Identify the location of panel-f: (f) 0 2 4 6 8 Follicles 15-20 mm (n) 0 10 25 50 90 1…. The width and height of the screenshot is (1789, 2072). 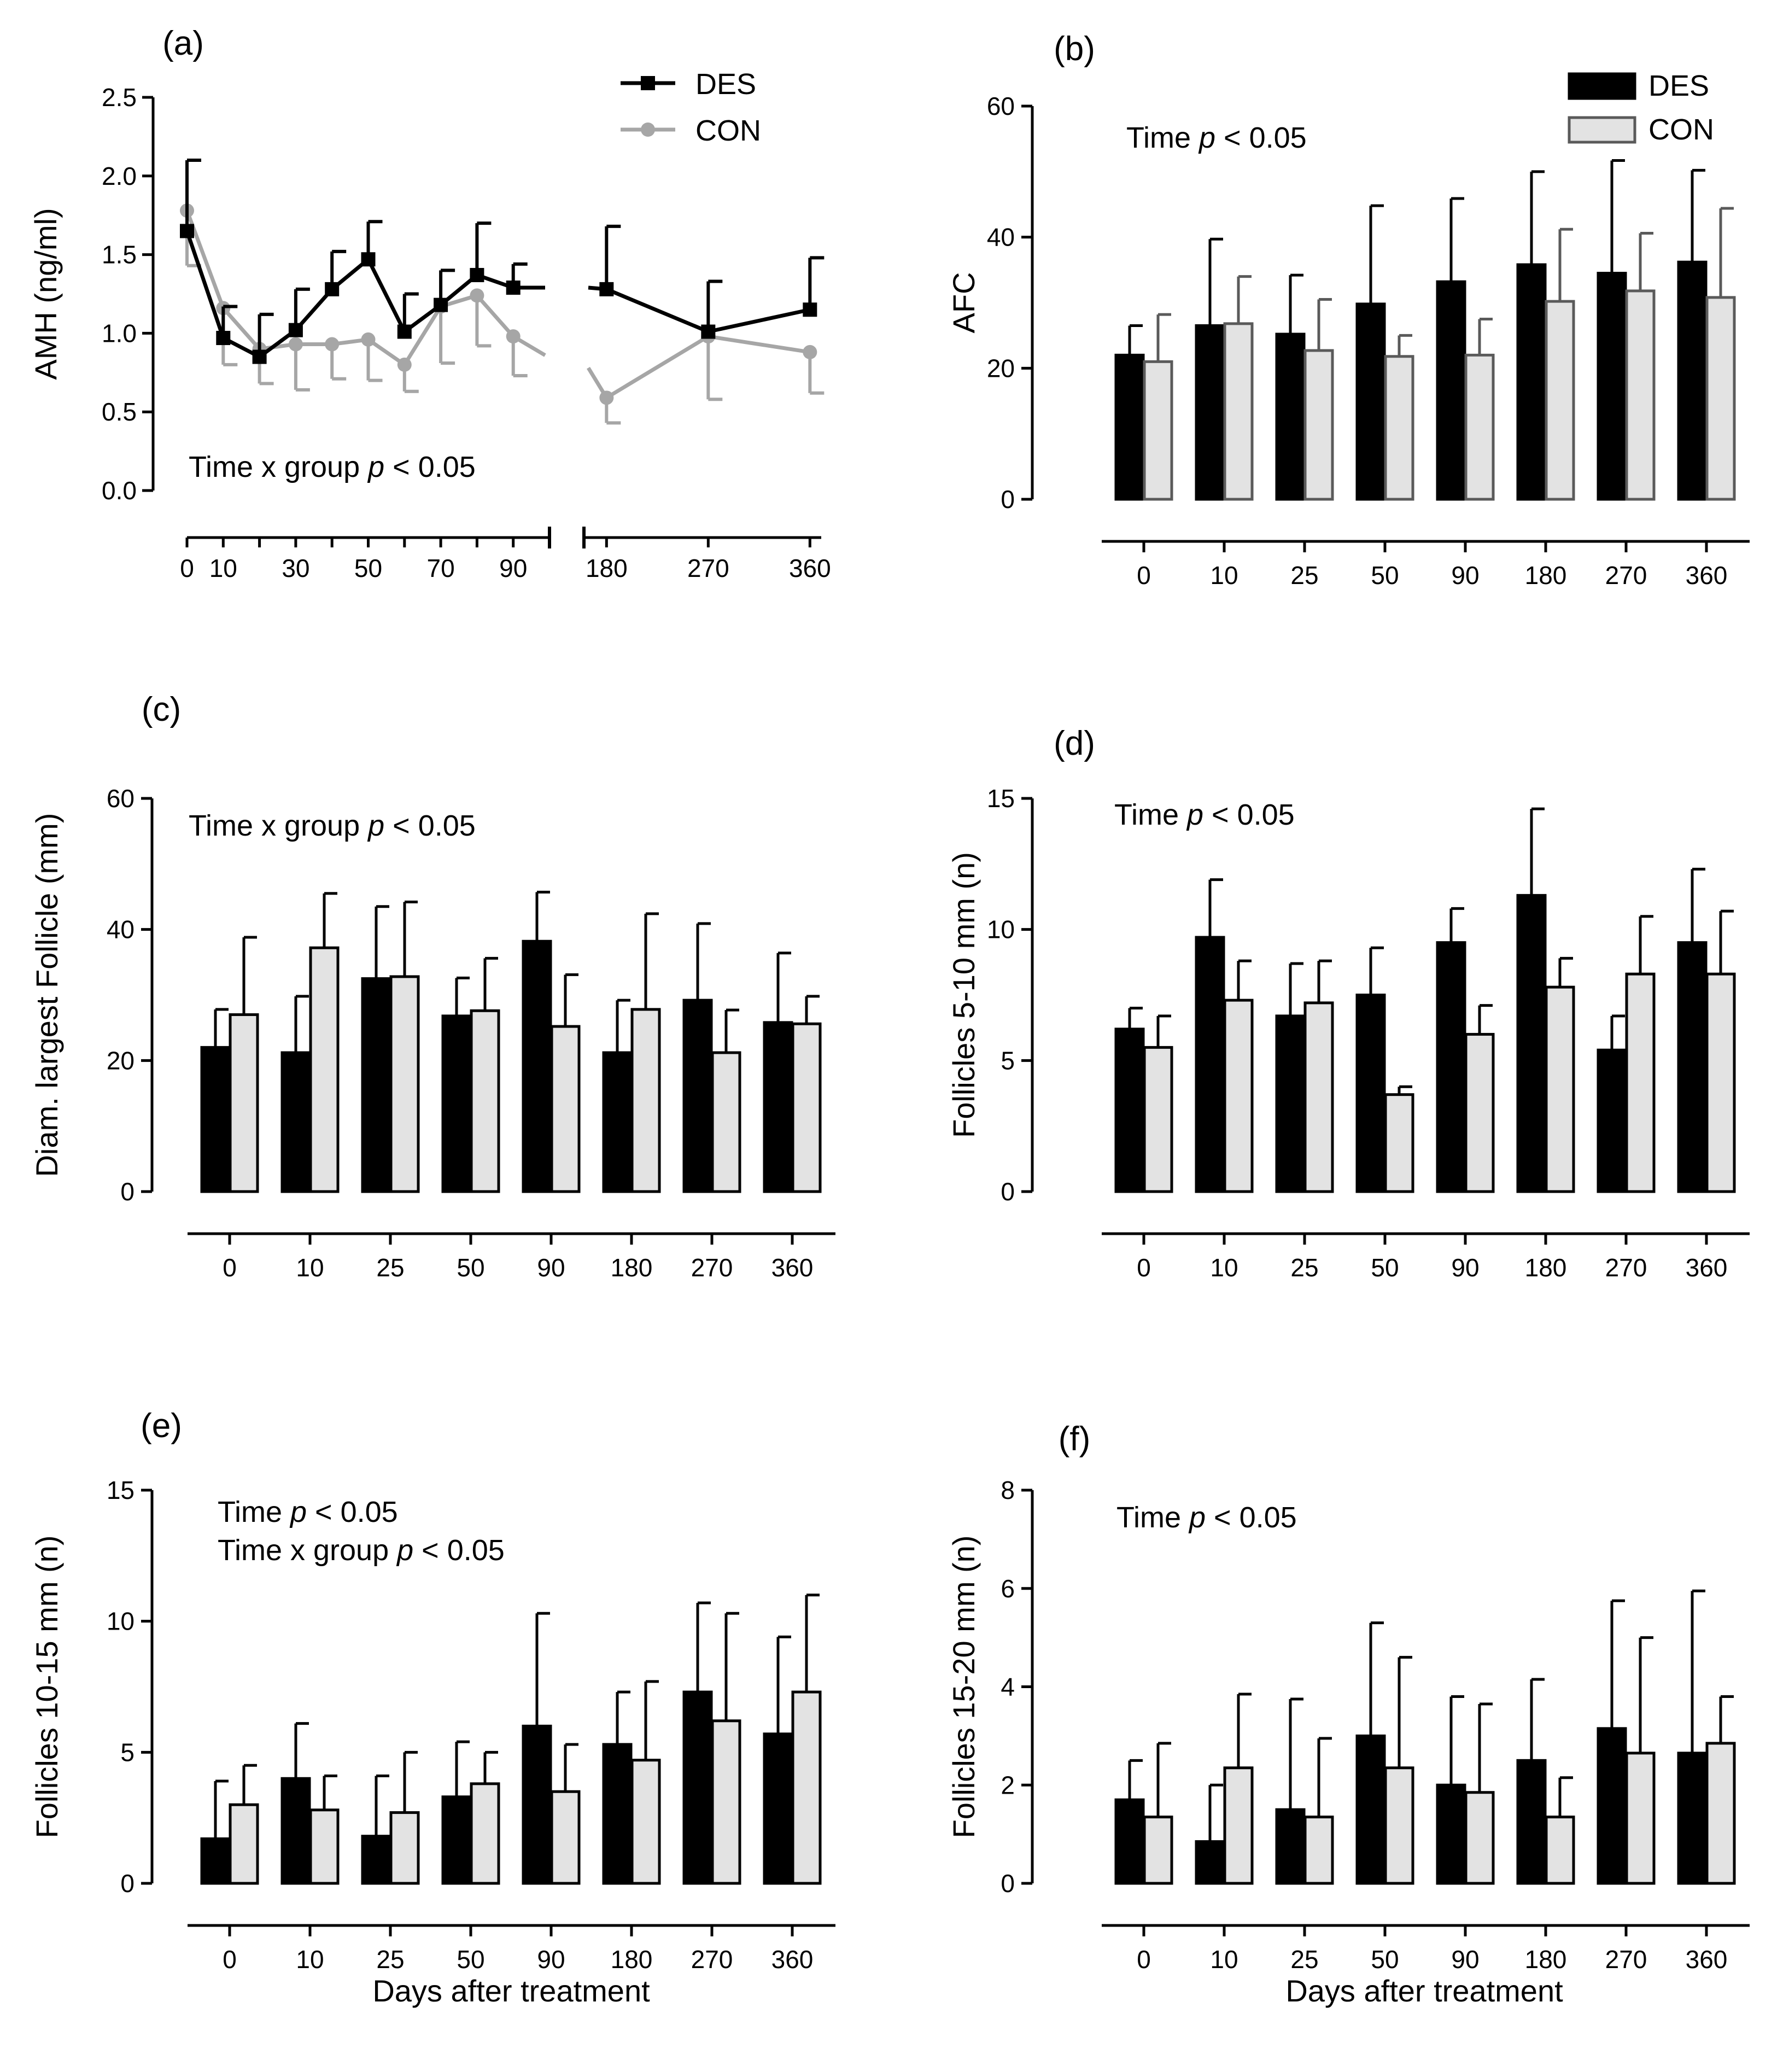
(1348, 1697).